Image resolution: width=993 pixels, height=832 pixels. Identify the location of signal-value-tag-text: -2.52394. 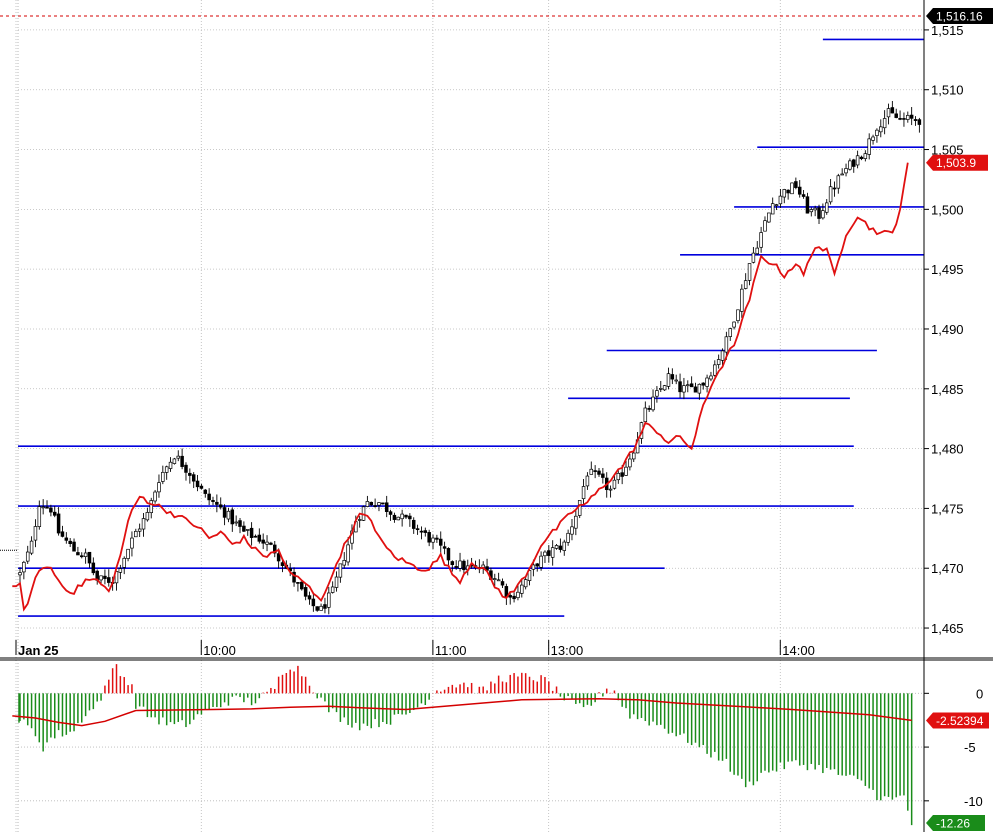
(960, 721).